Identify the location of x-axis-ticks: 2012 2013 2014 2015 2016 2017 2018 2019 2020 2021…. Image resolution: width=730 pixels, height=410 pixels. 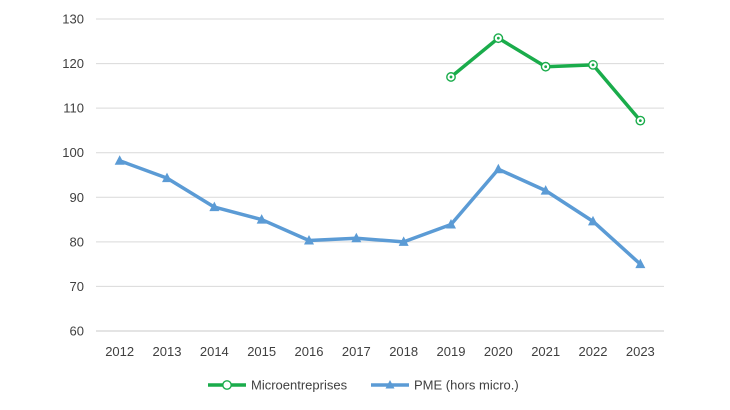
(380, 351).